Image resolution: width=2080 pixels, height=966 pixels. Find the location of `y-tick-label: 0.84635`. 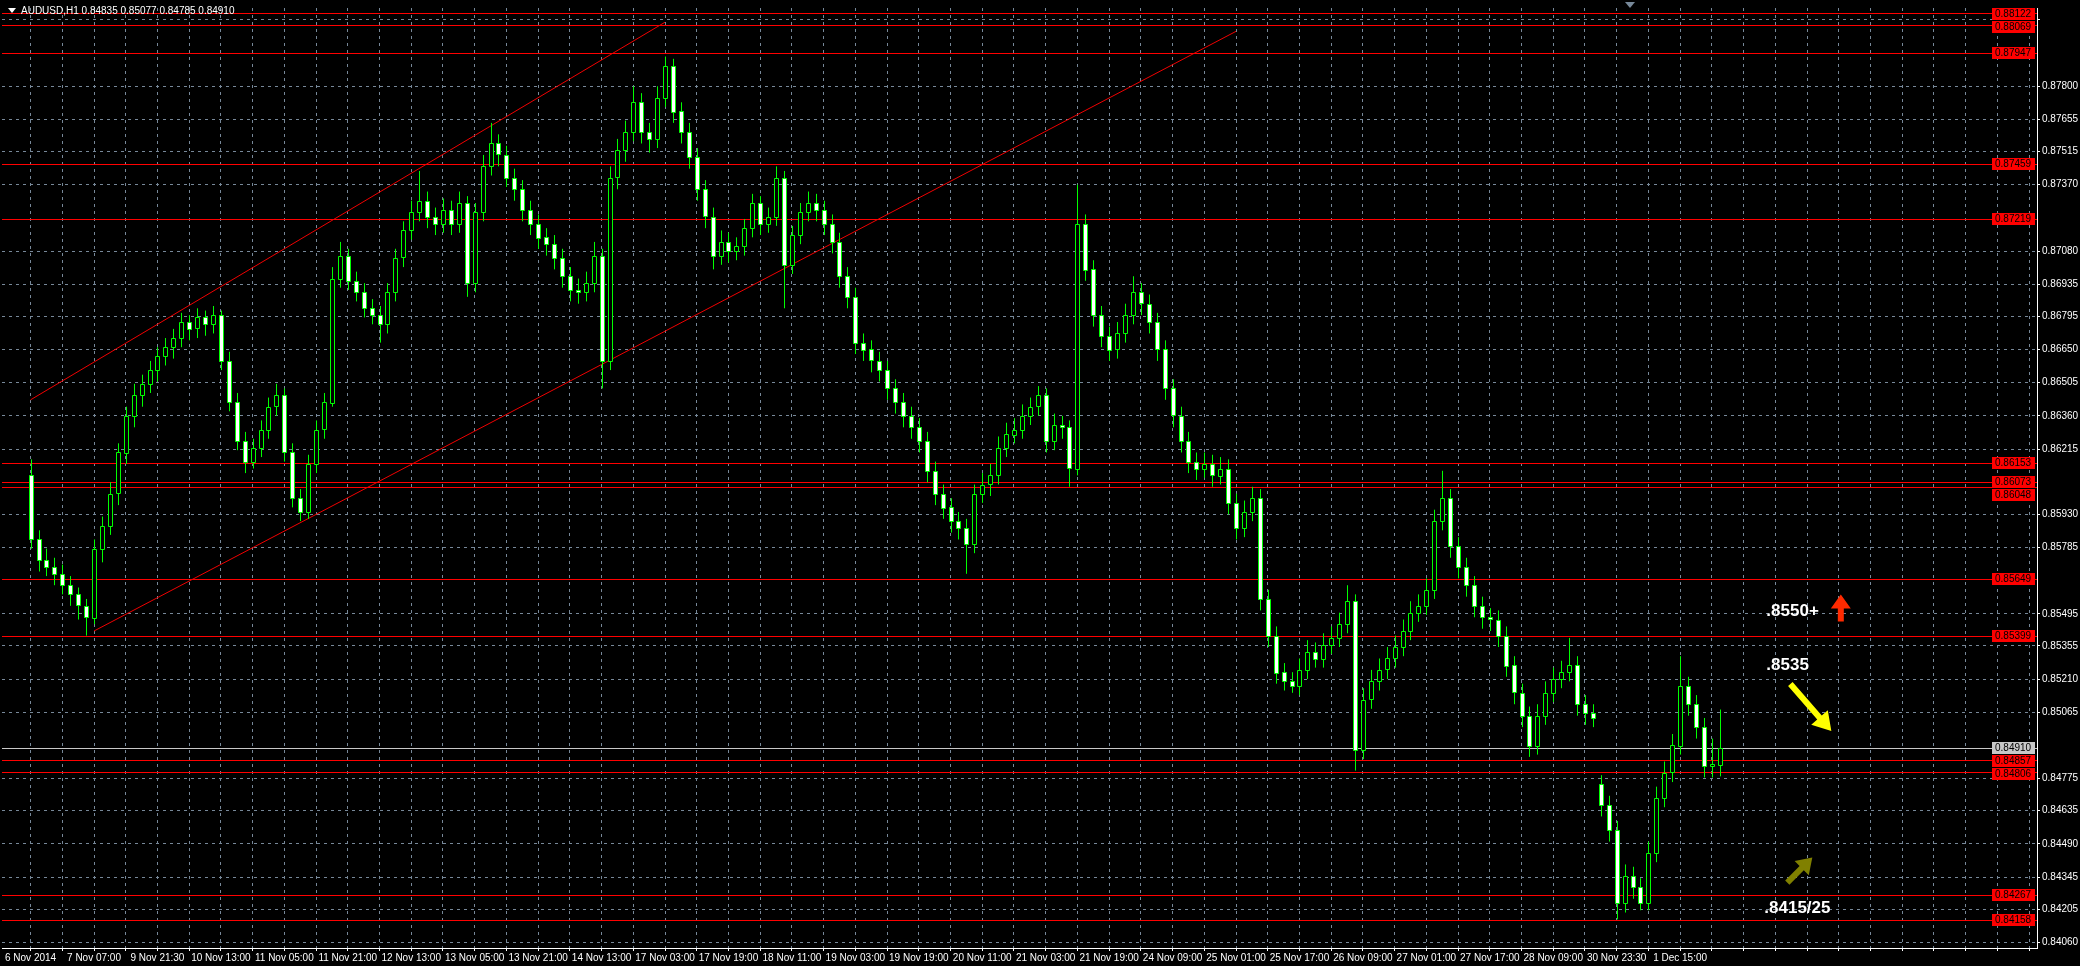

y-tick-label: 0.84635 is located at coordinates (2060, 810).